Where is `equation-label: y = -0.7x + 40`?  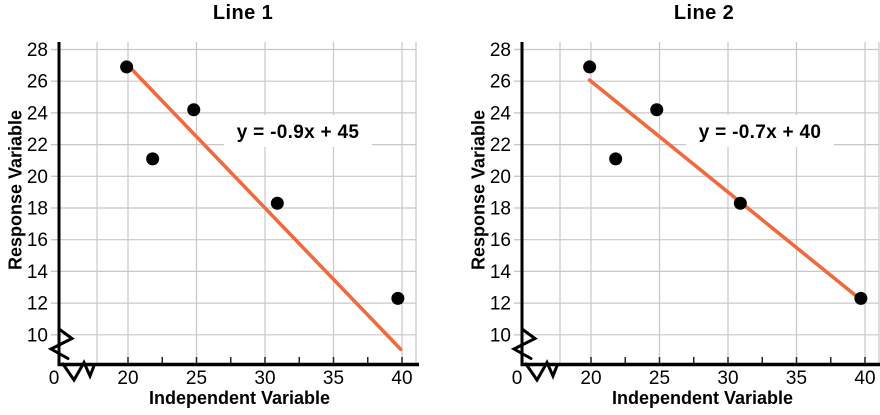 equation-label: y = -0.7x + 40 is located at coordinates (760, 132).